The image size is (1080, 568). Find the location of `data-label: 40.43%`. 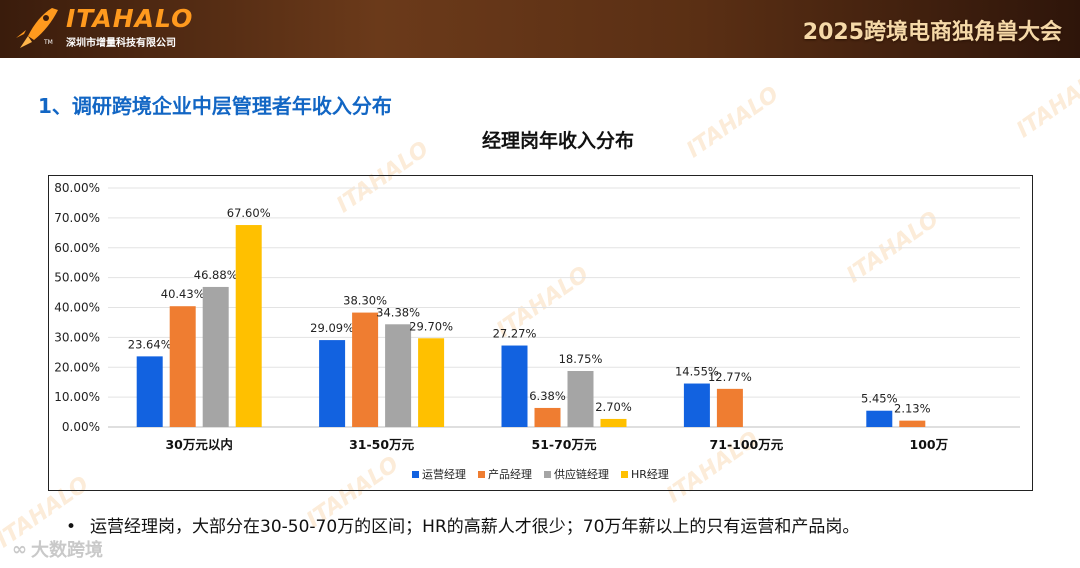

data-label: 40.43% is located at coordinates (183, 294).